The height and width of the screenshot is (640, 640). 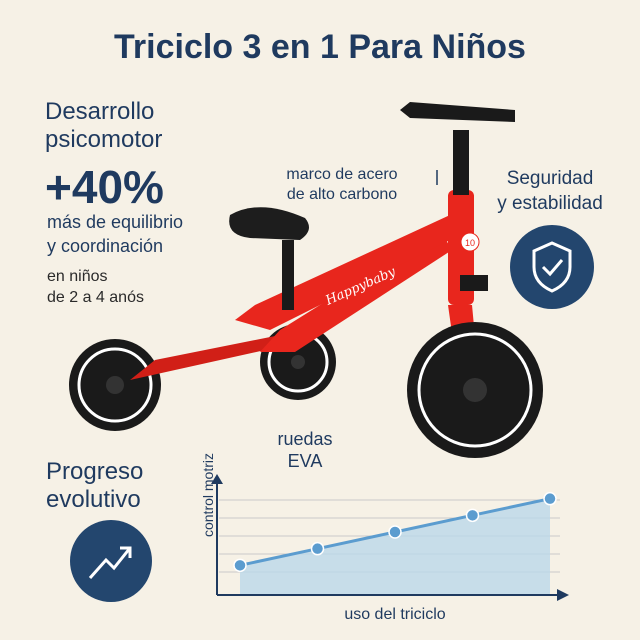 What do you see at coordinates (474, 283) in the screenshot?
I see `headset-clamp` at bounding box center [474, 283].